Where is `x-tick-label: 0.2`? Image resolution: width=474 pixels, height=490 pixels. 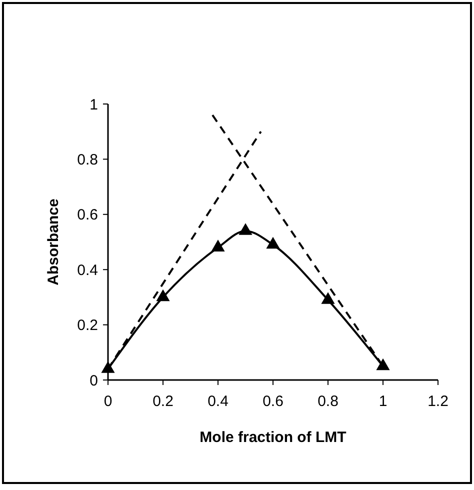
x-tick-label: 0.2 is located at coordinates (163, 401).